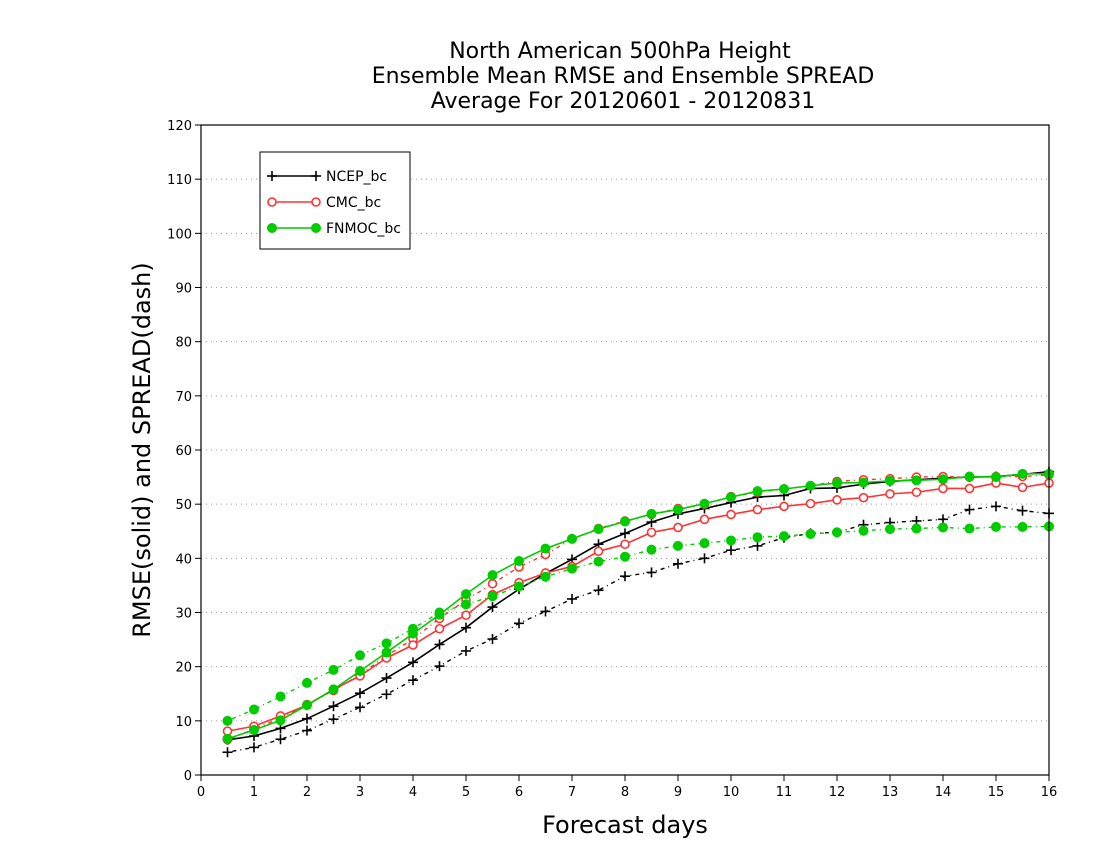  I want to click on chart-title-line-3: Average For 20120601 - 20120831, so click(623, 101).